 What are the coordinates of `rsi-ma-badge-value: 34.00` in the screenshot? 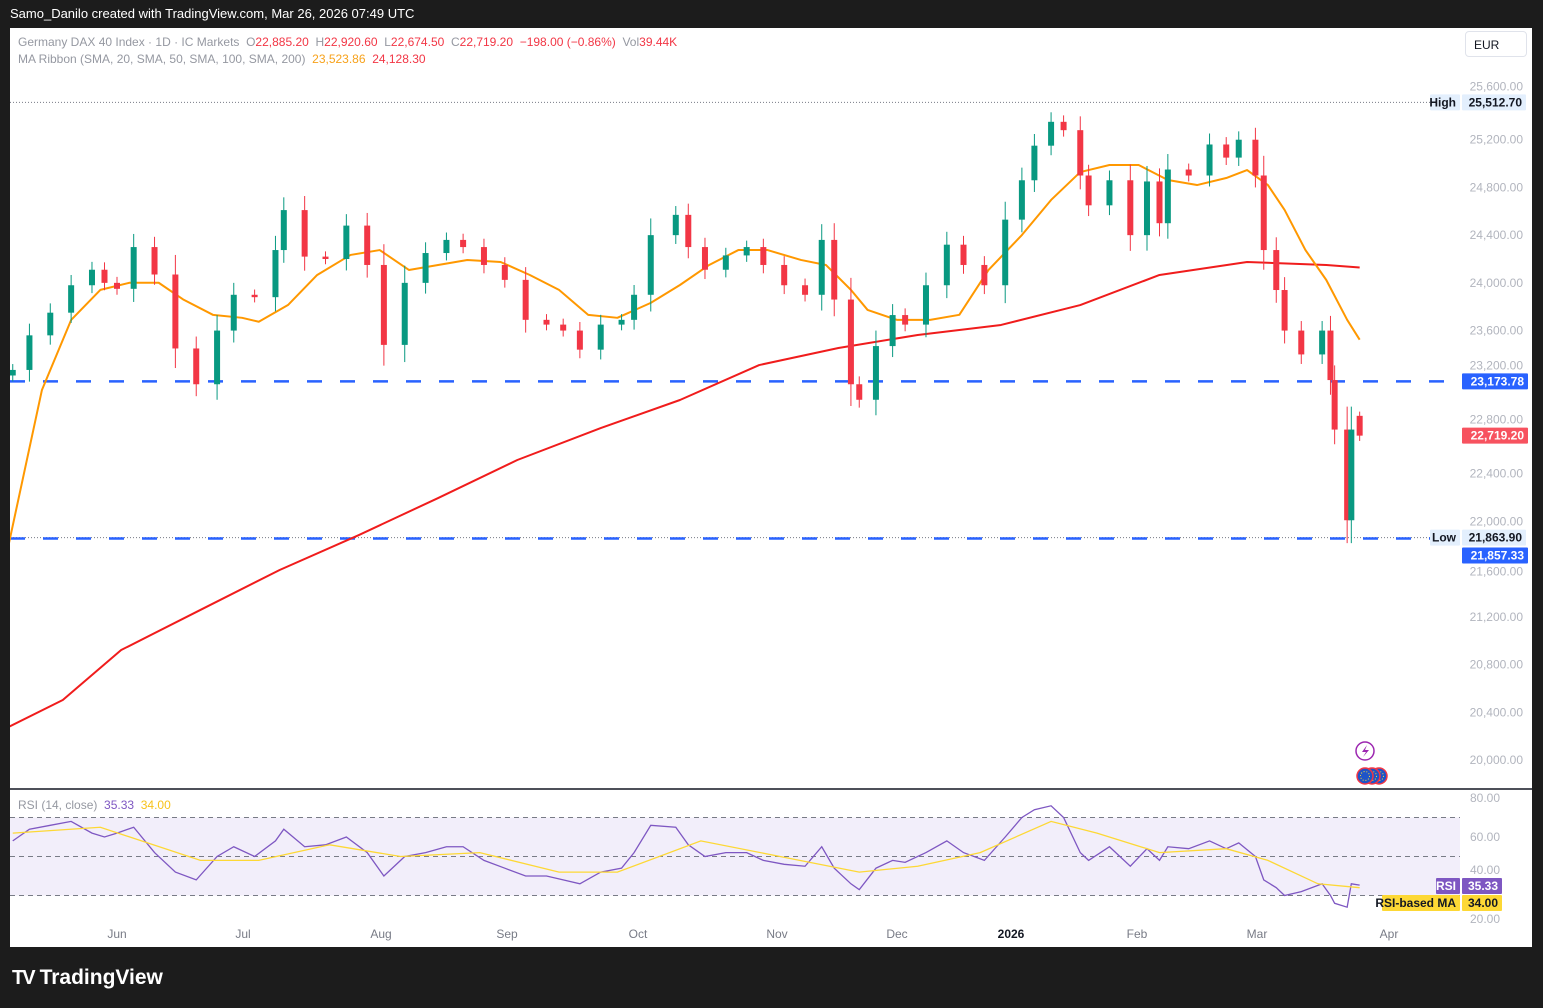 It's located at (1483, 903).